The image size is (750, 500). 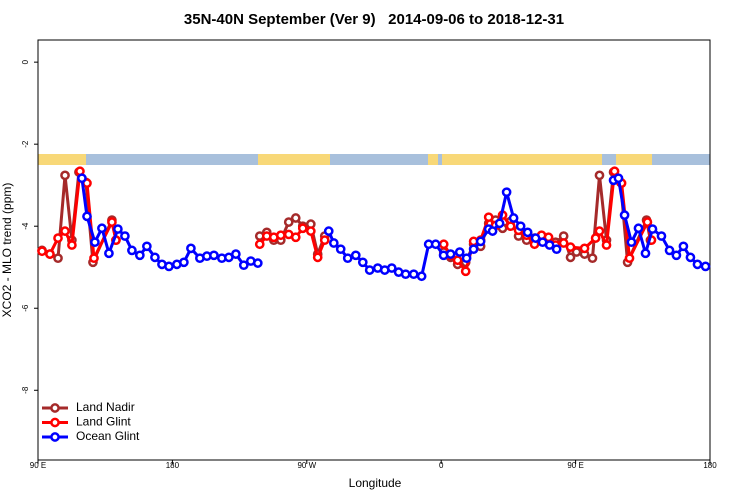 I want to click on ocean-band, so click(x=374, y=159).